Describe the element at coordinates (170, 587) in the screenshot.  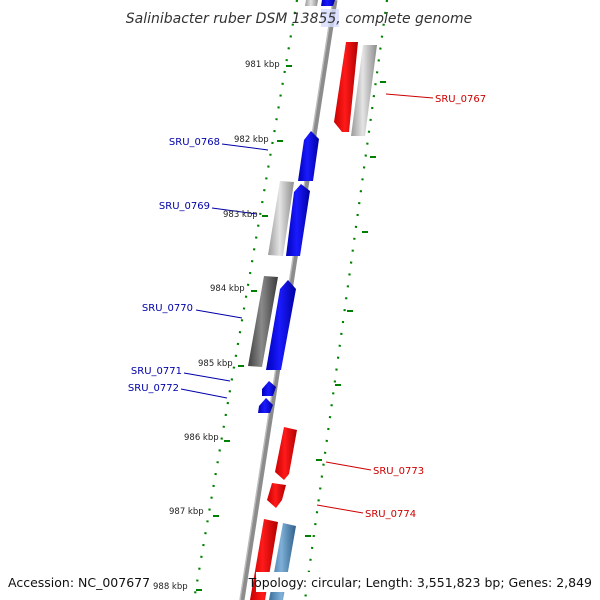
I see `kbp-label: 988 kbp` at that location.